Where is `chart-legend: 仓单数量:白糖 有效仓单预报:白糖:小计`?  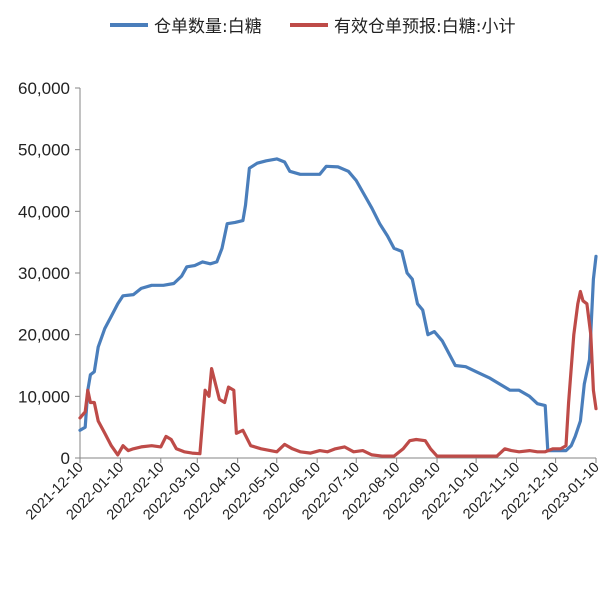 chart-legend: 仓单数量:白糖 有效仓单预报:白糖:小计 is located at coordinates (300, 27).